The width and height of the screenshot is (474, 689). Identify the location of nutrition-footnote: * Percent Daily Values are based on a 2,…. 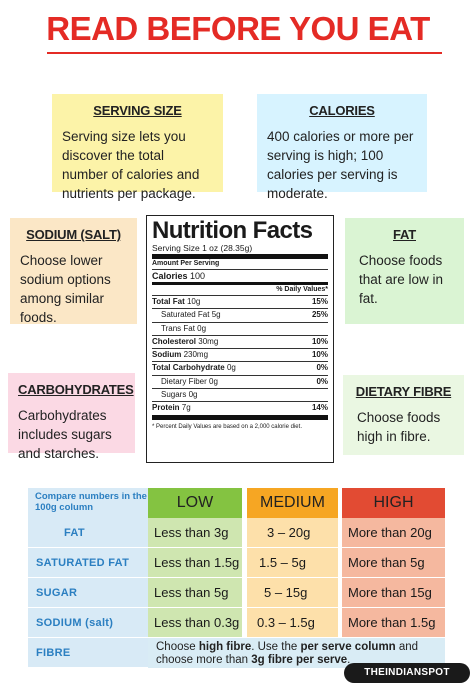
(240, 422).